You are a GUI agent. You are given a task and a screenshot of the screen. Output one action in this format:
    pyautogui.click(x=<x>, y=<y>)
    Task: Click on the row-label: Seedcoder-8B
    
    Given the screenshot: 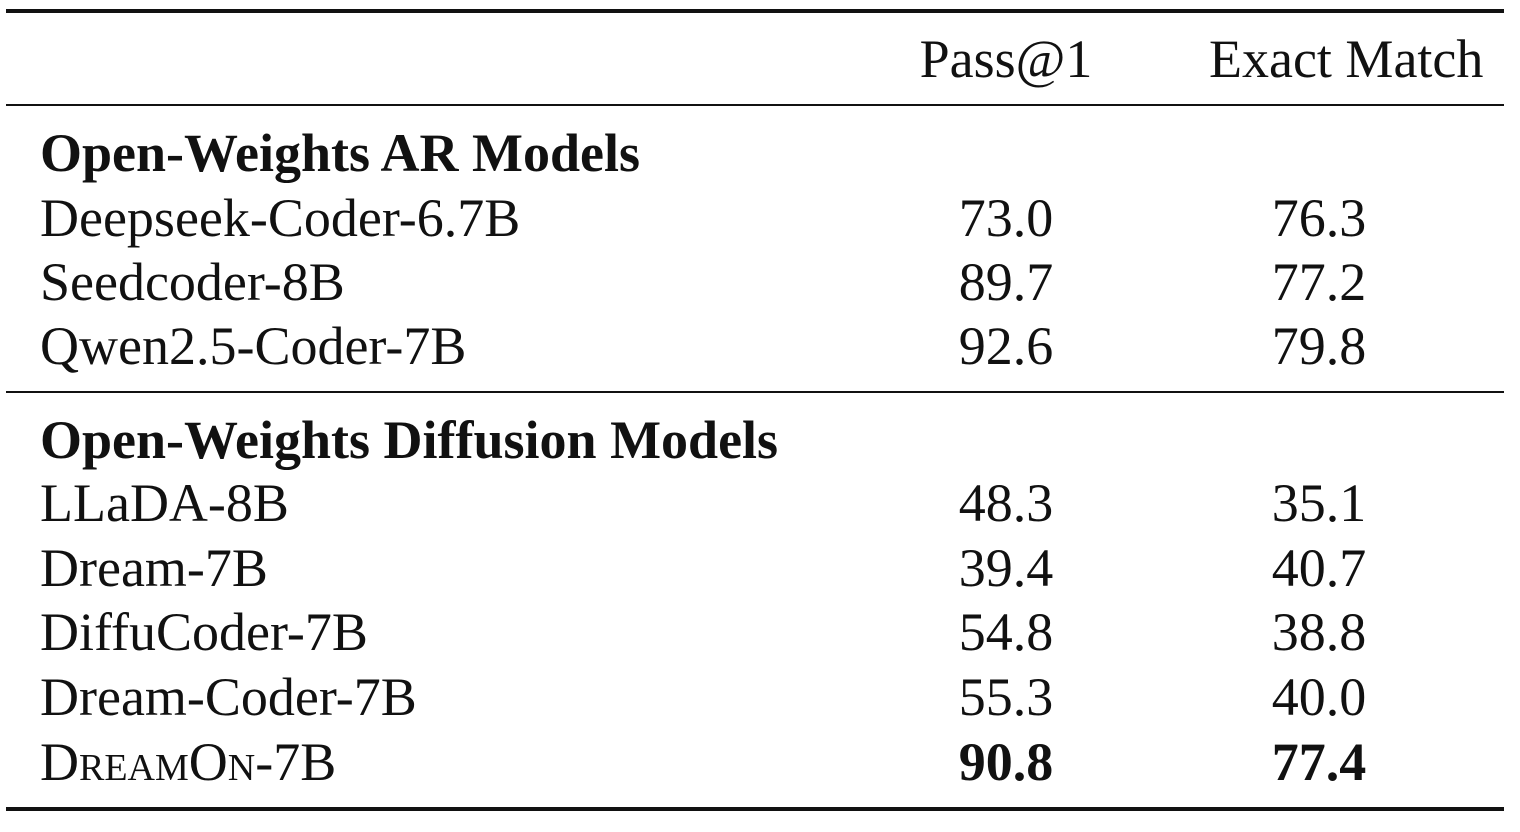 What is the action you would take?
    pyautogui.click(x=192, y=282)
    